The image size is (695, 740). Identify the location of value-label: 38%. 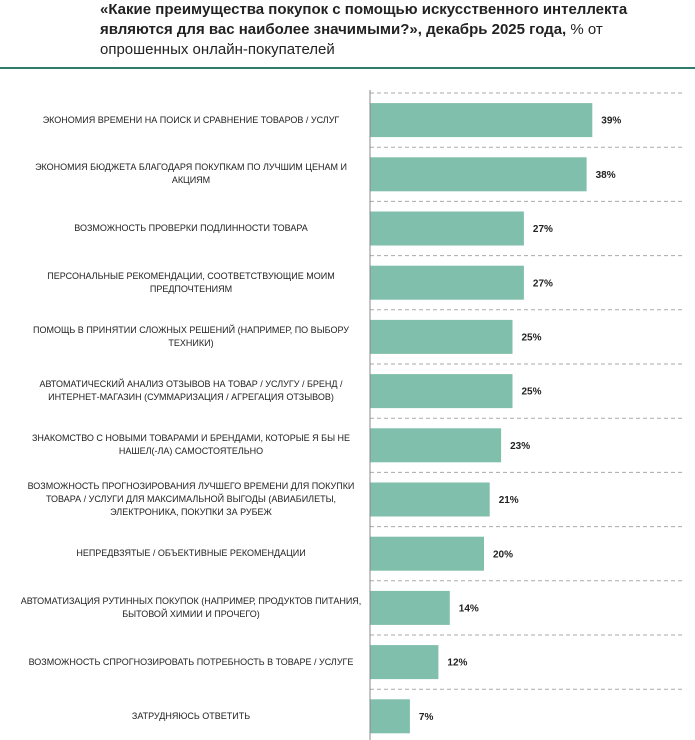
(606, 175).